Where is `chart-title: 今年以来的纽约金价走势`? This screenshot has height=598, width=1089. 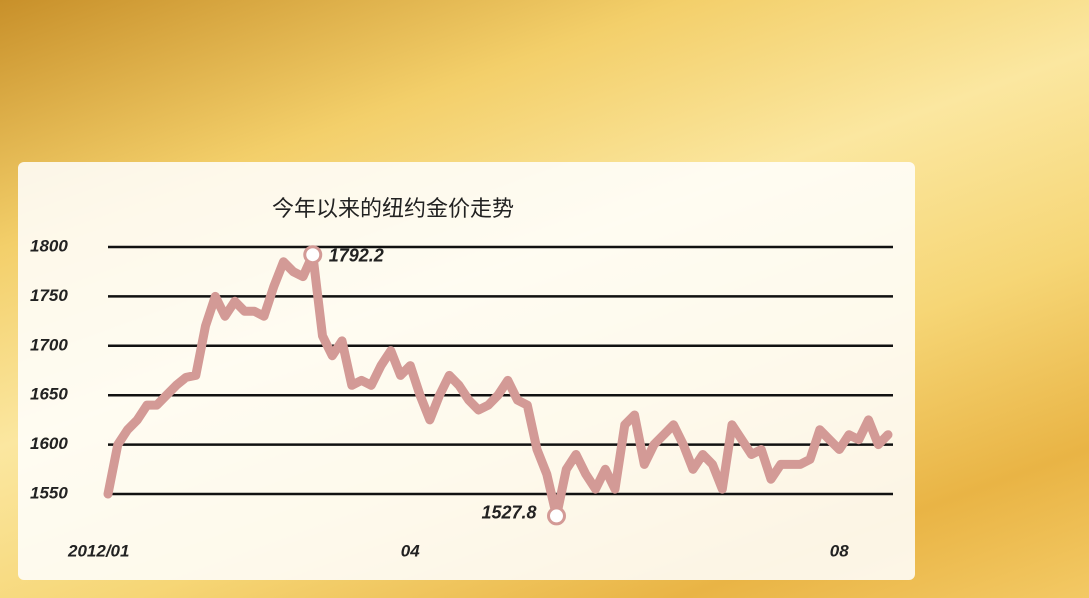 chart-title: 今年以来的纽约金价走势 is located at coordinates (393, 208).